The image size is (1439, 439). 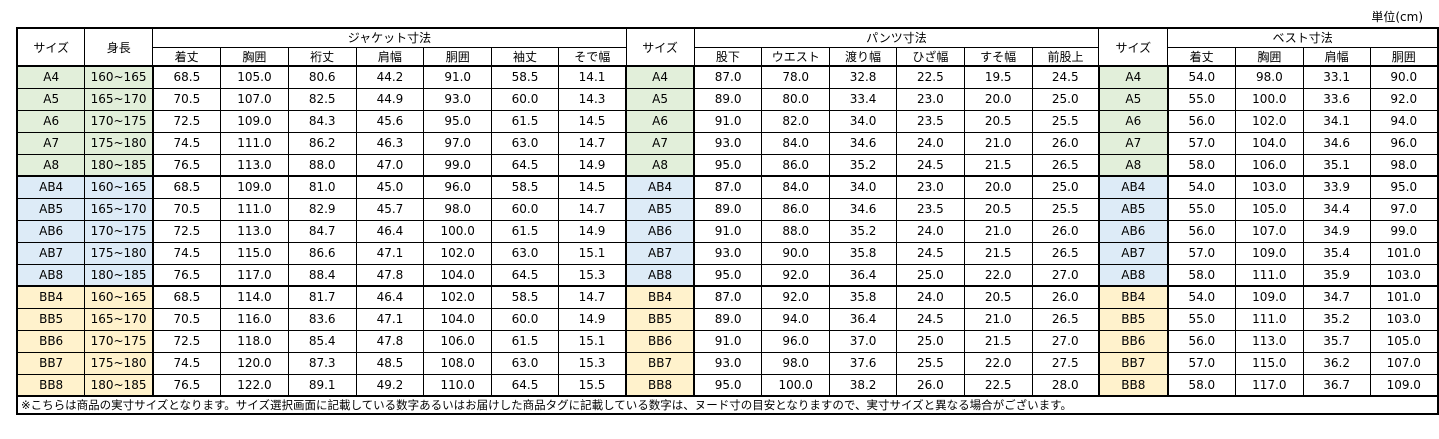 What do you see at coordinates (1269, 253) in the screenshot?
I see `vest-value-cell: 109.0` at bounding box center [1269, 253].